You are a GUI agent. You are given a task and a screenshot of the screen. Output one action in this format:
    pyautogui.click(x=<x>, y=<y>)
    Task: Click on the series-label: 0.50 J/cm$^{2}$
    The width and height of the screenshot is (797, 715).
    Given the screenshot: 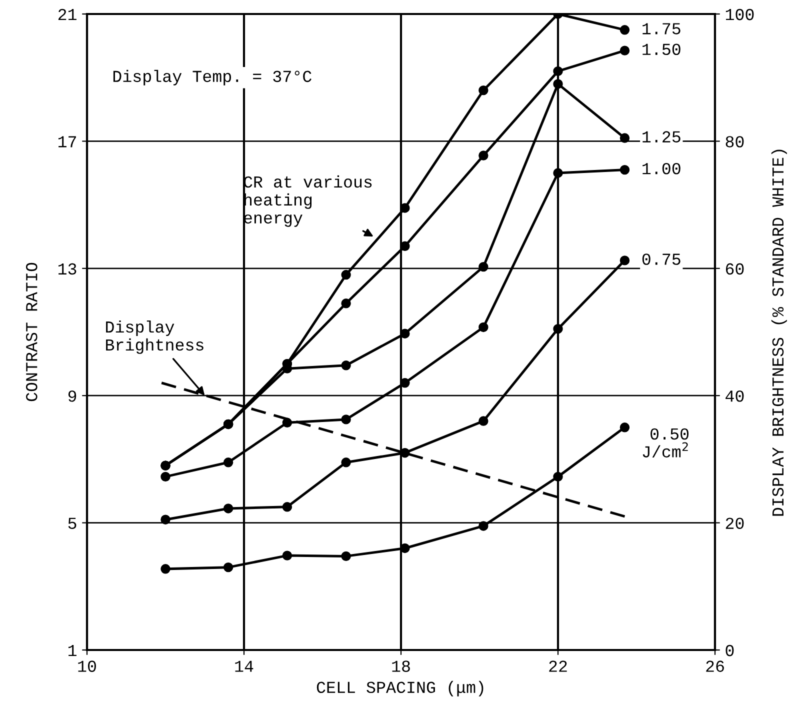 What is the action you would take?
    pyautogui.click(x=665, y=443)
    